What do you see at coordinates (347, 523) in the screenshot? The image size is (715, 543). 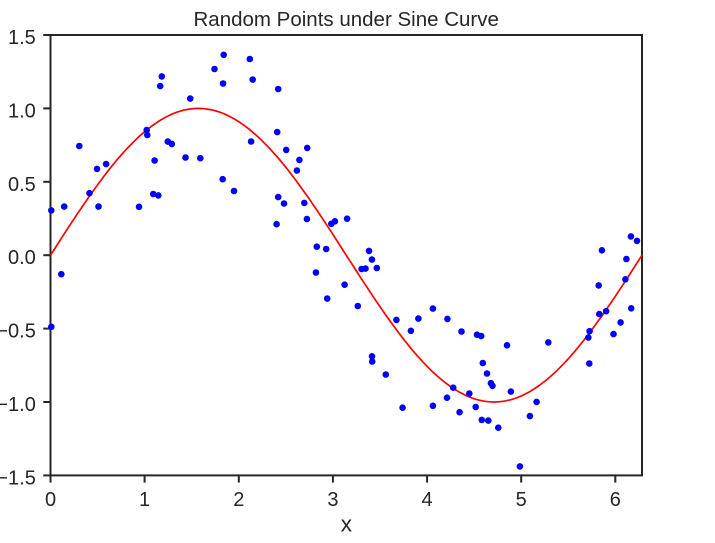 I see `svg-text: x` at bounding box center [347, 523].